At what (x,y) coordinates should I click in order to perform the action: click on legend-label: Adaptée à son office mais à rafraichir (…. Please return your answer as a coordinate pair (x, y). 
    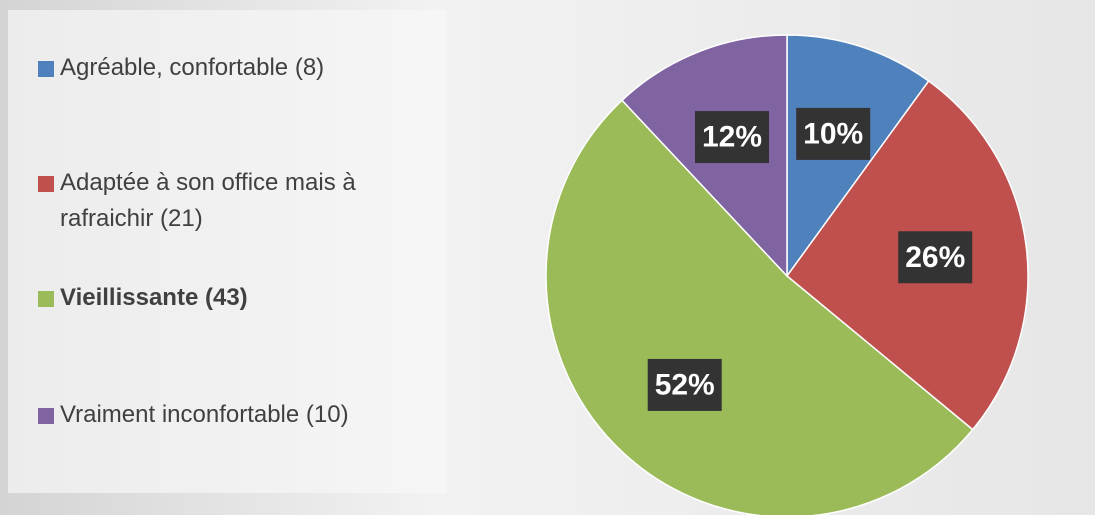
    Looking at the image, I should click on (208, 200).